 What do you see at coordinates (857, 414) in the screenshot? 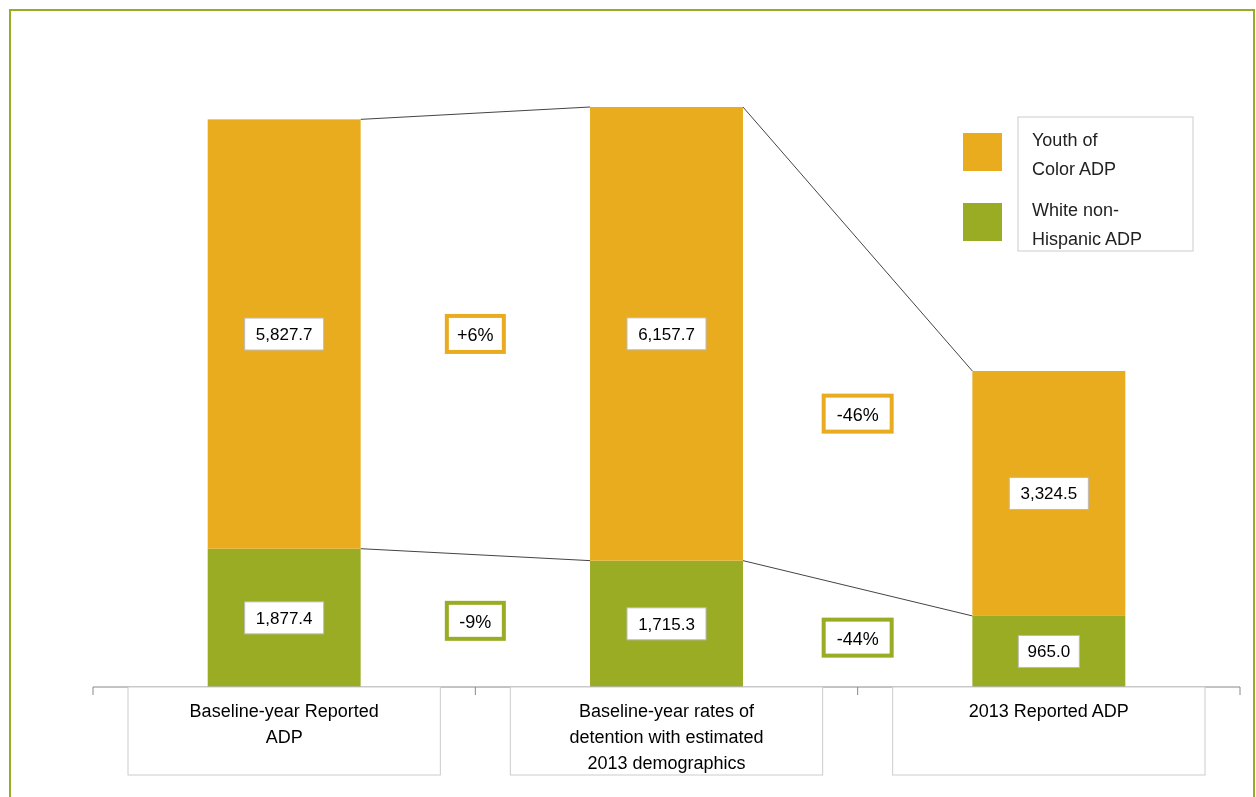
I see `annotation: -46%` at bounding box center [857, 414].